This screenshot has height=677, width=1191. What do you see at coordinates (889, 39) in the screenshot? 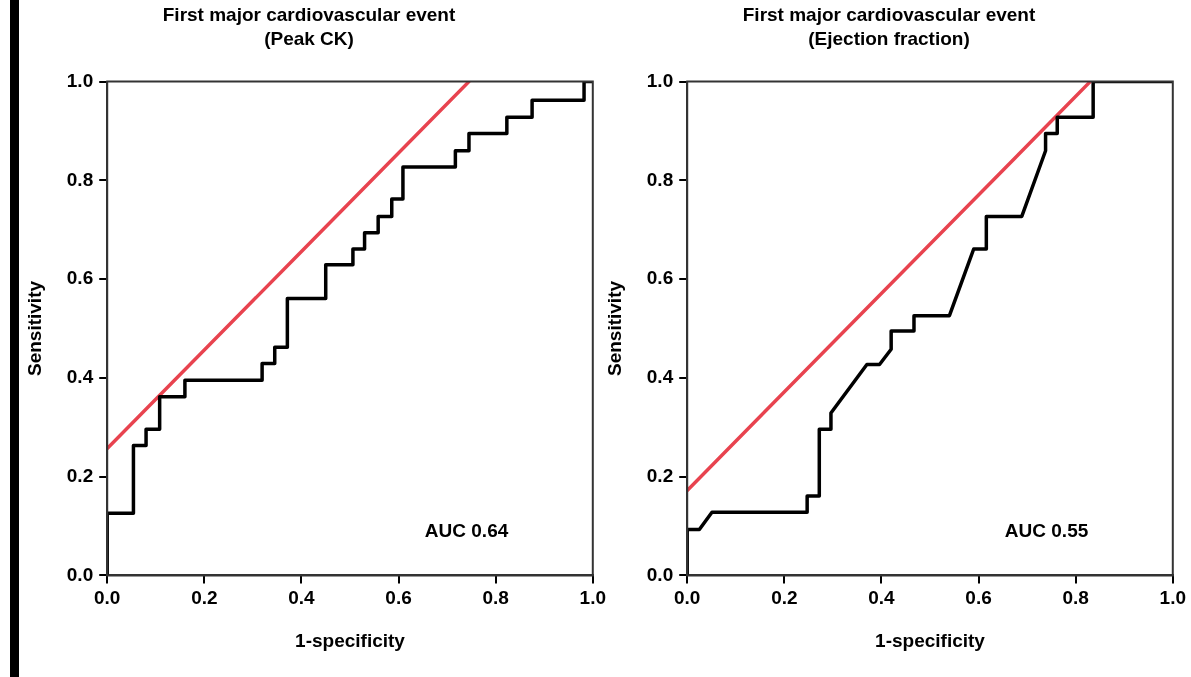
I see `chart-subtitle: (Ejection fraction)` at bounding box center [889, 39].